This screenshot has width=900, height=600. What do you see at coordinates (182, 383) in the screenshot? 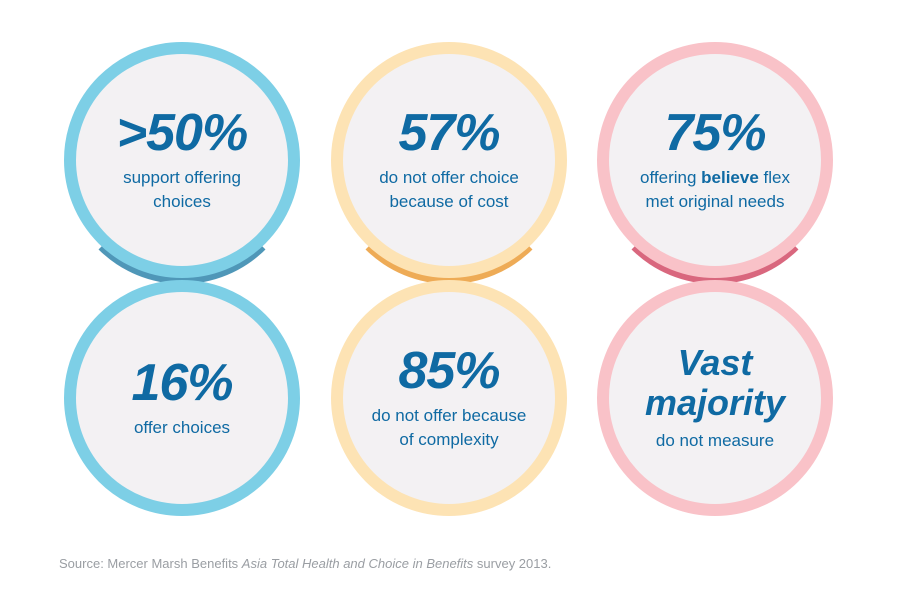
I see `stat-value: 16%` at bounding box center [182, 383].